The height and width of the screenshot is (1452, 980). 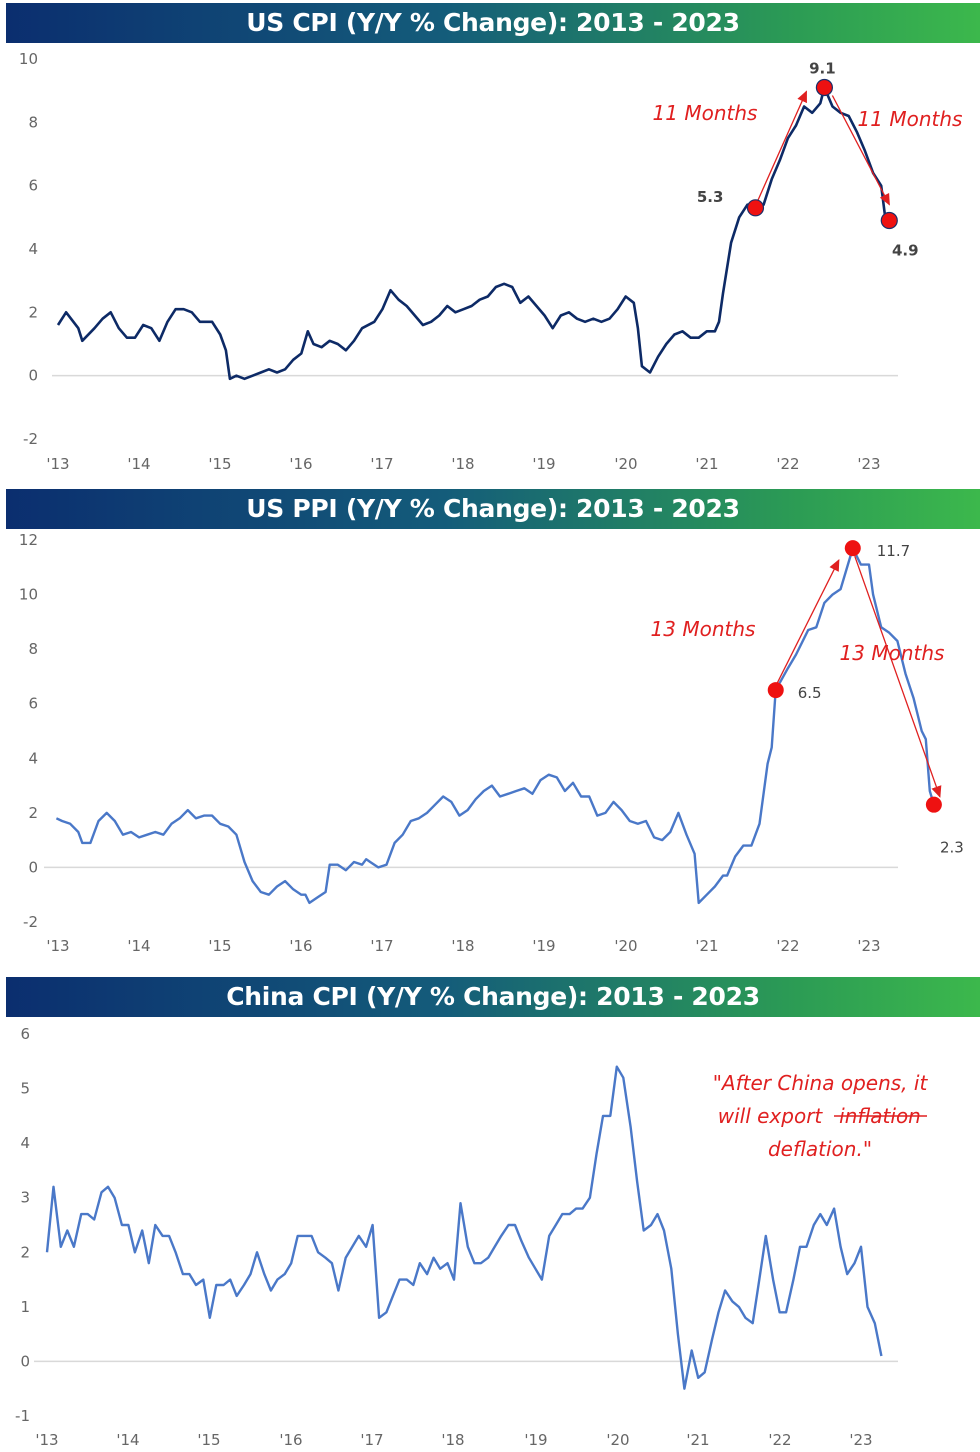 What do you see at coordinates (493, 997) in the screenshot?
I see `china-cpi-title: China CPI (Y/Y % Change): 2013 - 2023` at bounding box center [493, 997].